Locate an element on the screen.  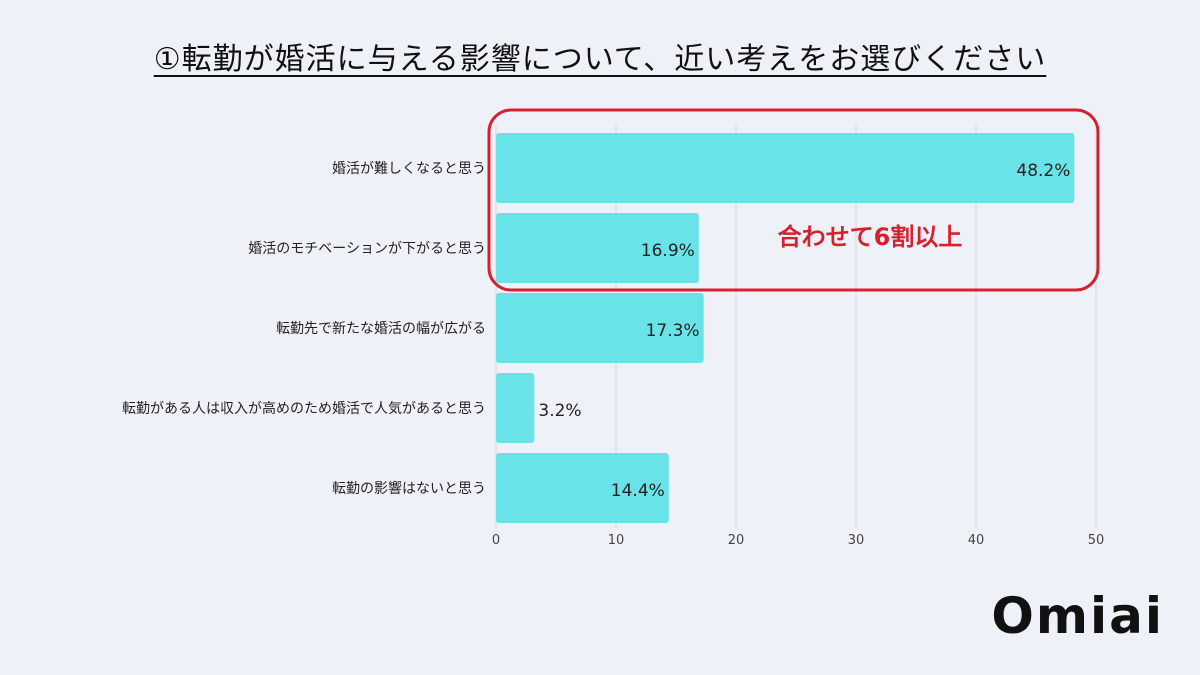
callout-text: 合わせて6割以上 is located at coordinates (870, 237).